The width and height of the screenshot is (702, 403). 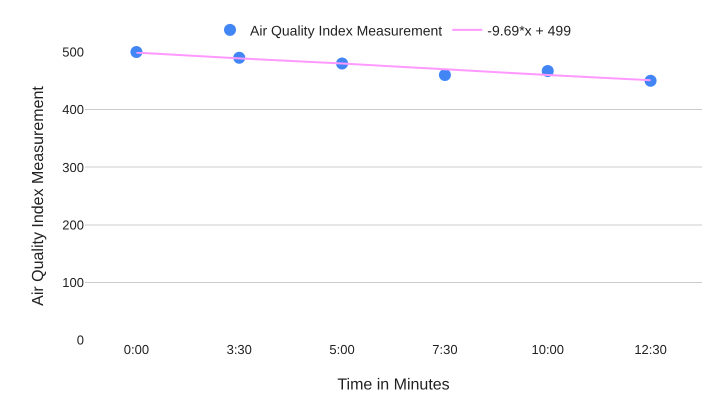 What do you see at coordinates (393, 385) in the screenshot?
I see `x-axis-title: Time in Minutes` at bounding box center [393, 385].